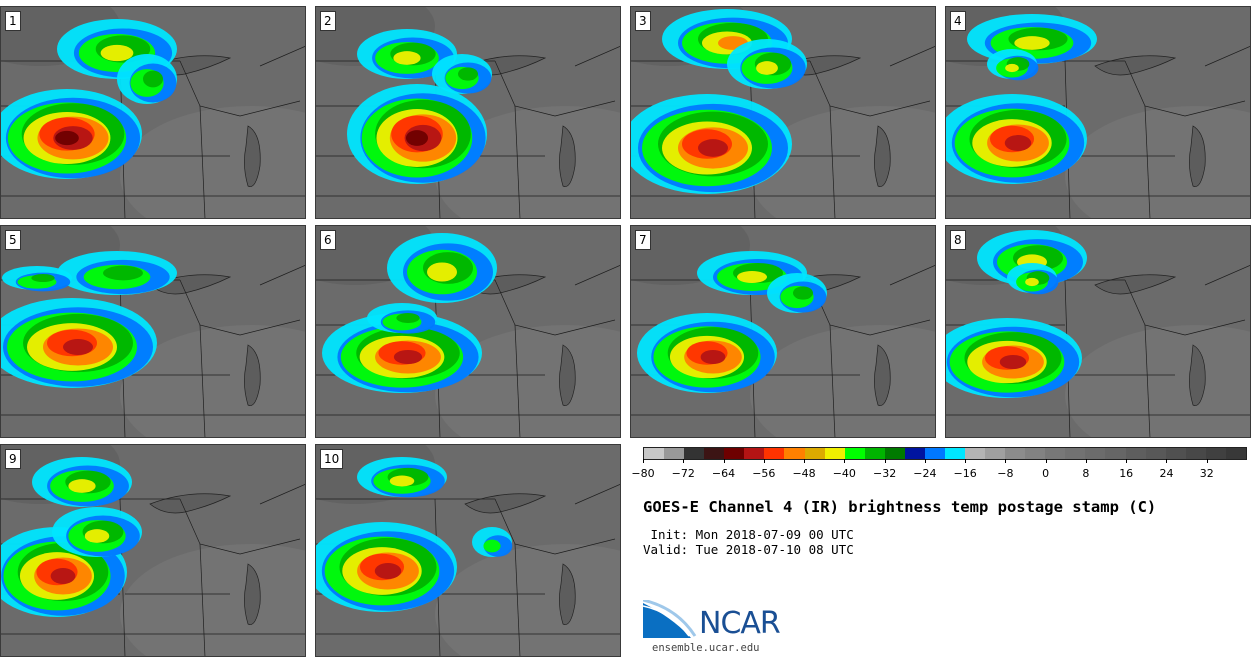  I want to click on panel-number-7: 7, so click(643, 240).